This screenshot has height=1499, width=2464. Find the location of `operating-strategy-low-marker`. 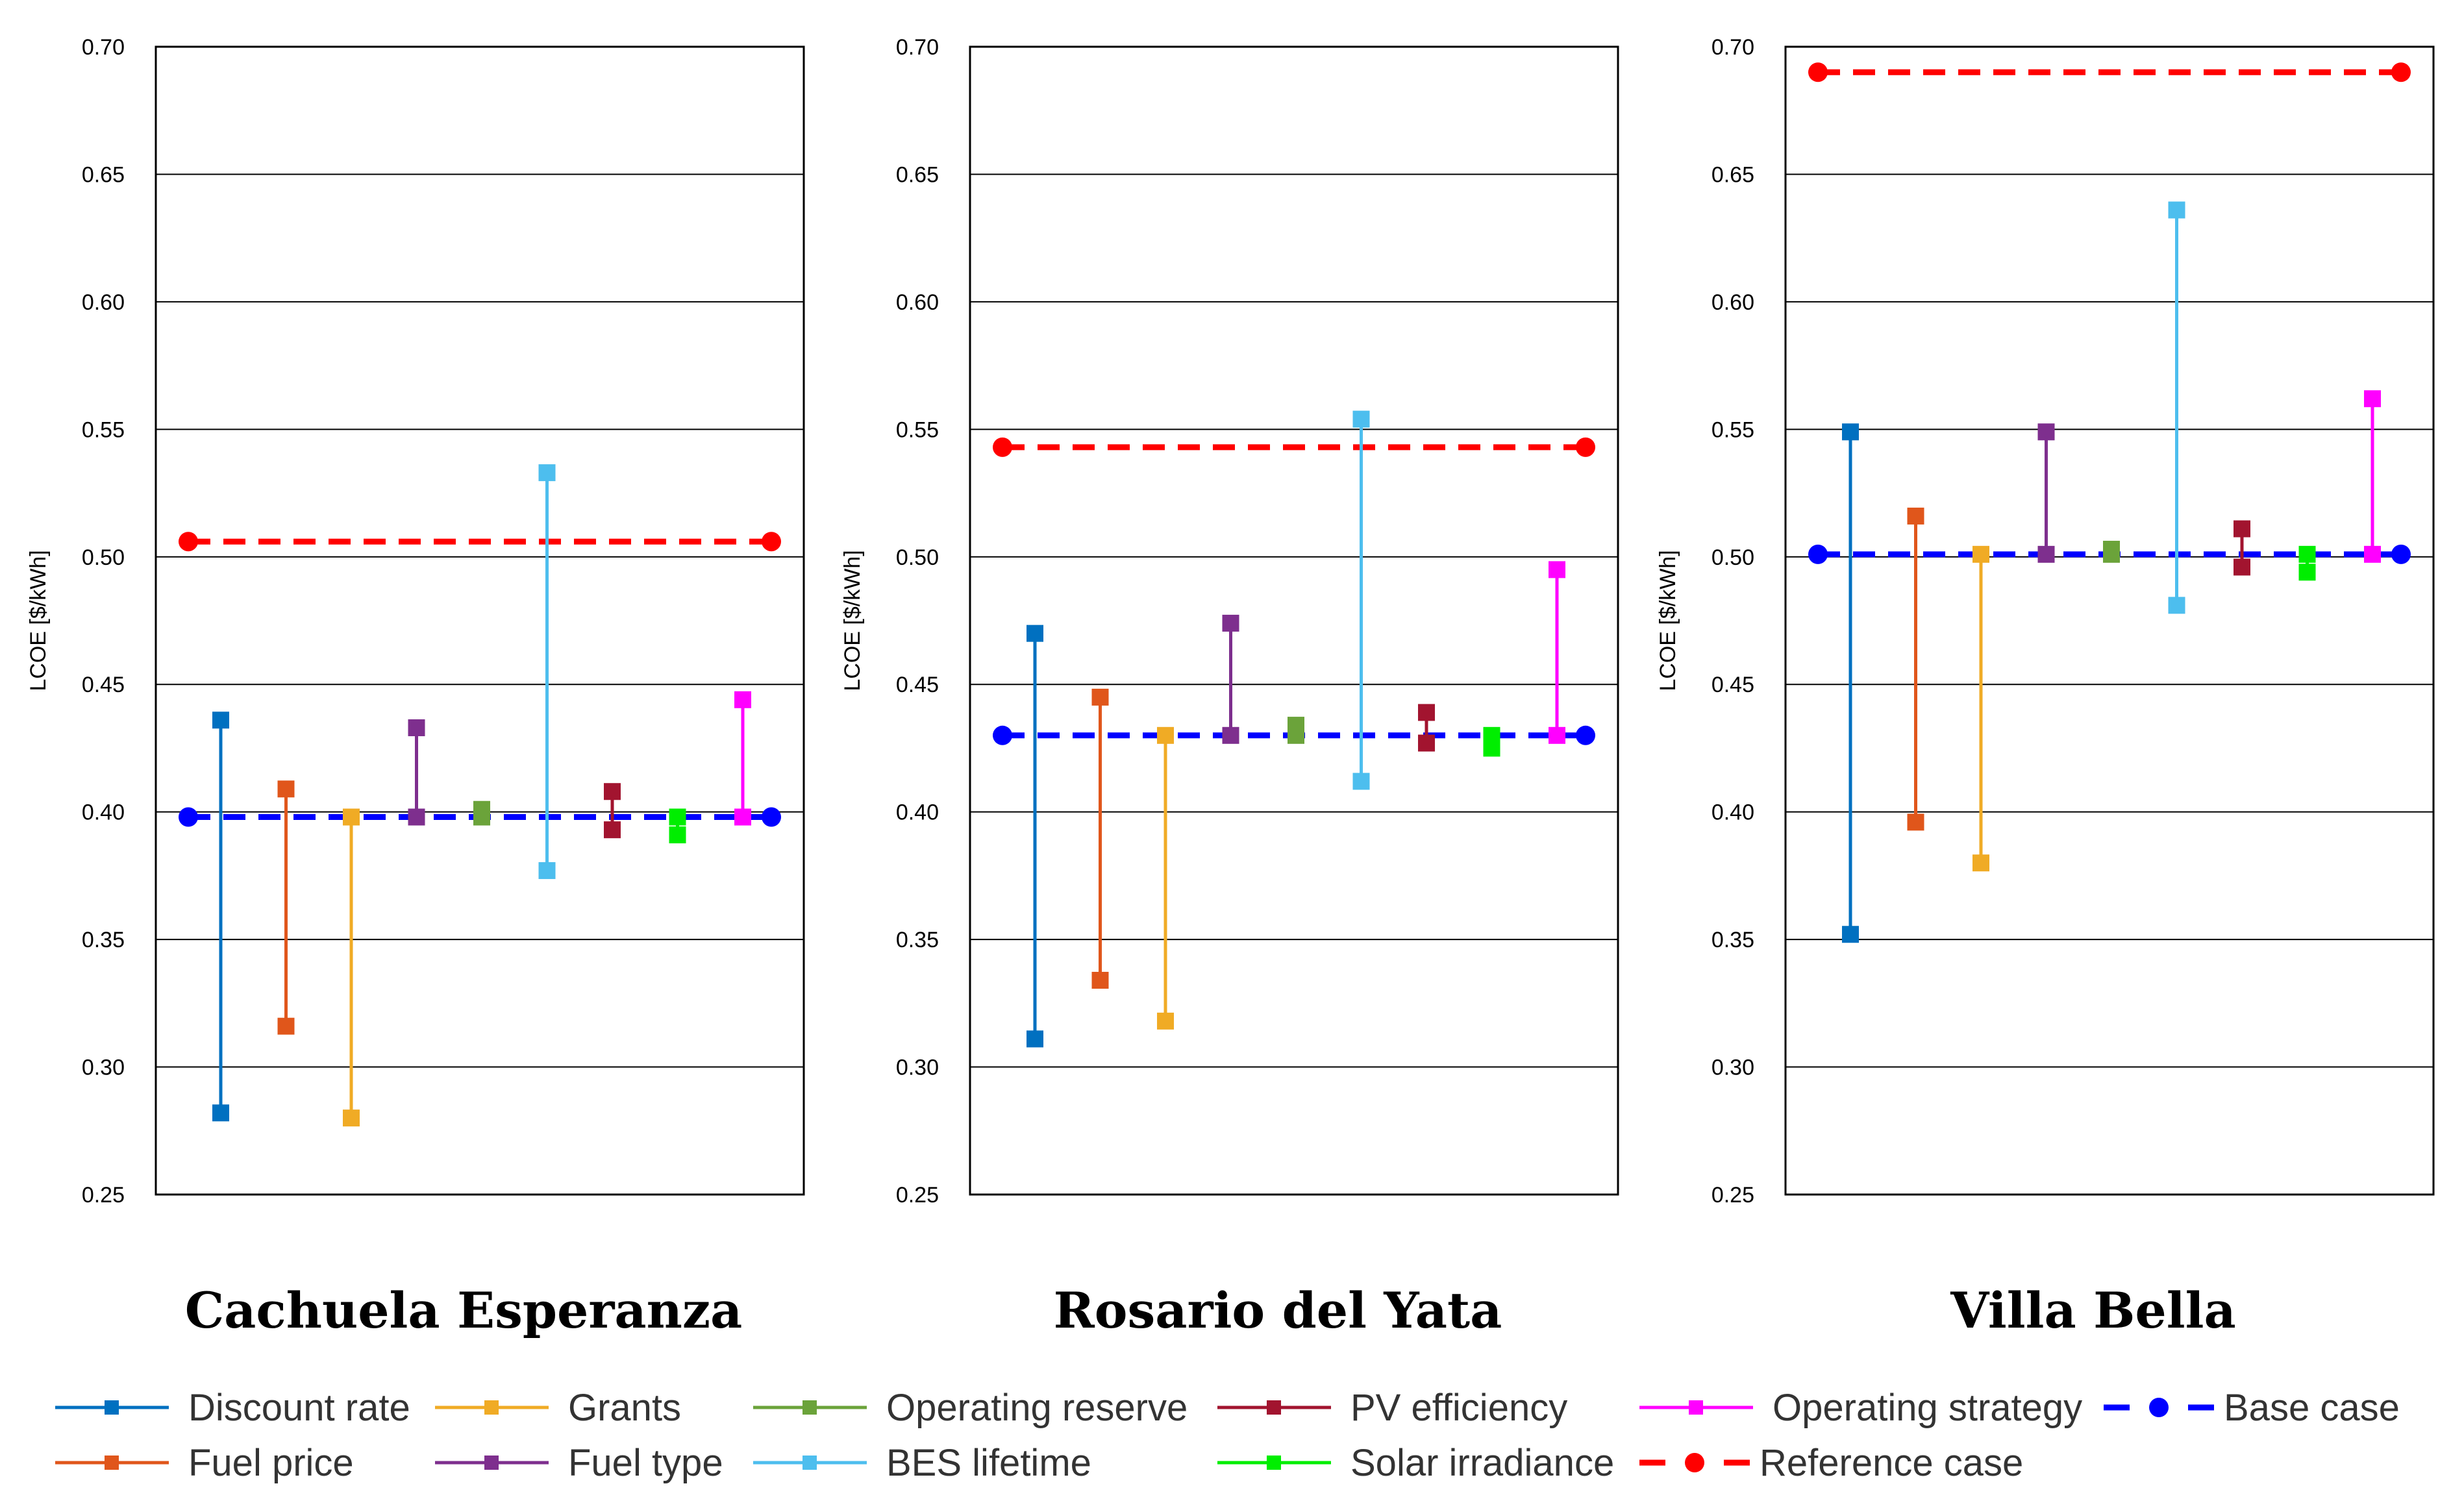

operating-strategy-low-marker is located at coordinates (1557, 735).